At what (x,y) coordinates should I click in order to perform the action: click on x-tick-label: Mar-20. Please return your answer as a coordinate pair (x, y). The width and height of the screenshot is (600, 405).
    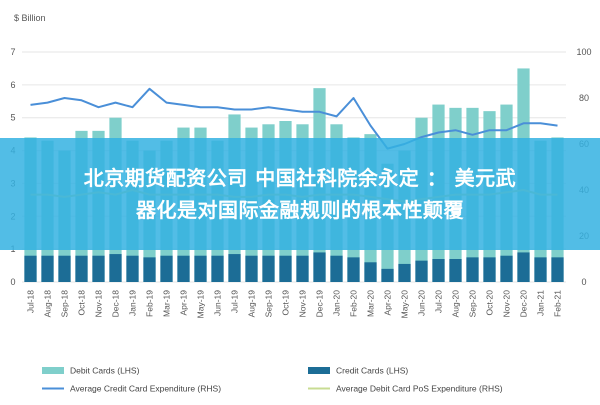
    Looking at the image, I should click on (371, 303).